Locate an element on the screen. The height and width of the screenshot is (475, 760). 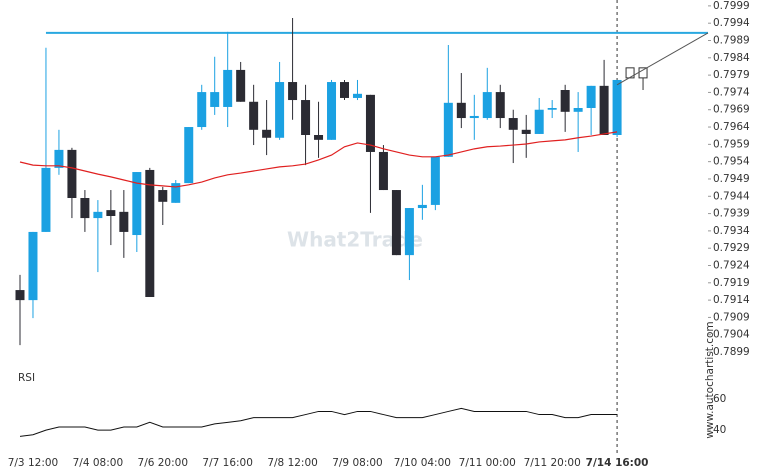
rsi-label: RSI is located at coordinates (26, 378).